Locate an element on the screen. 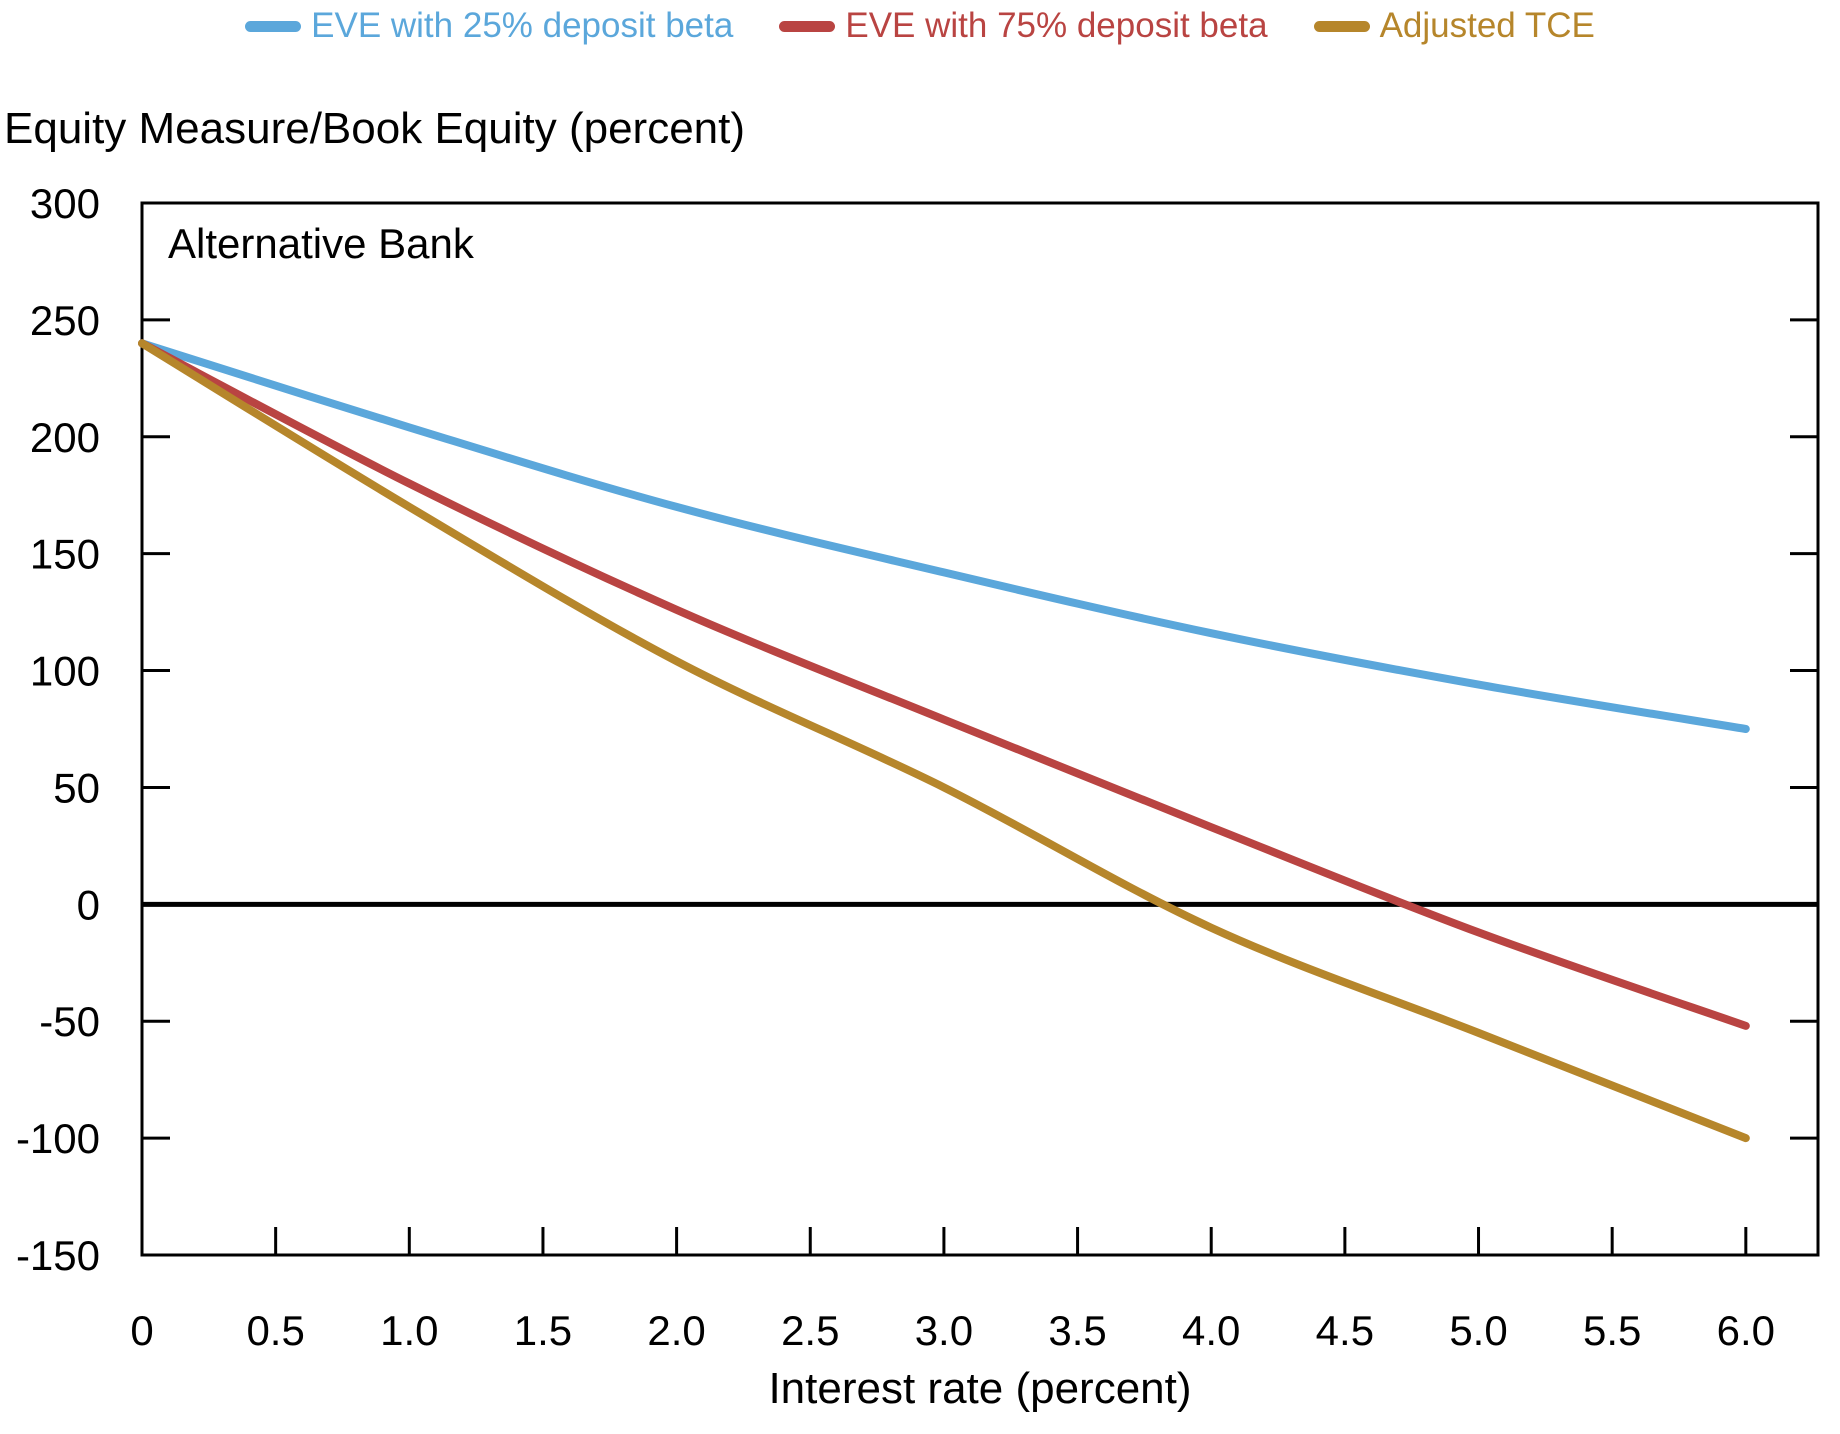 Image resolution: width=1840 pixels, height=1434 pixels. y-tick-label: 100 is located at coordinates (65, 671).